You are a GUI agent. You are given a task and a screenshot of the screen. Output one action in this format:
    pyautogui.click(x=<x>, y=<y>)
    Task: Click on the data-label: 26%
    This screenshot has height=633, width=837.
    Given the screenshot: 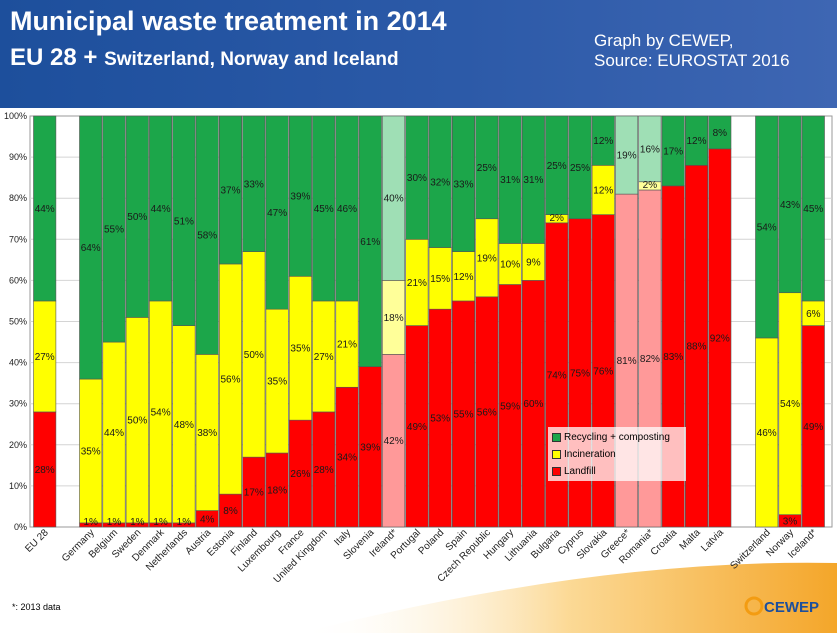 What is the action you would take?
    pyautogui.click(x=300, y=474)
    